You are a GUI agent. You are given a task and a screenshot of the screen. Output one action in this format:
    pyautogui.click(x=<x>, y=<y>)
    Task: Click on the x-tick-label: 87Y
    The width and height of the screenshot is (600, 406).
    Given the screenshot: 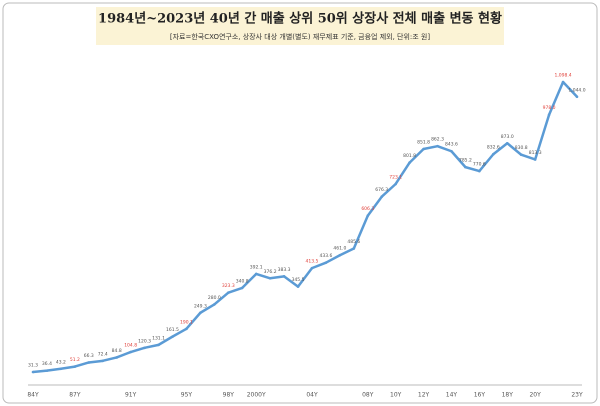 What is the action you would take?
    pyautogui.click(x=75, y=395)
    